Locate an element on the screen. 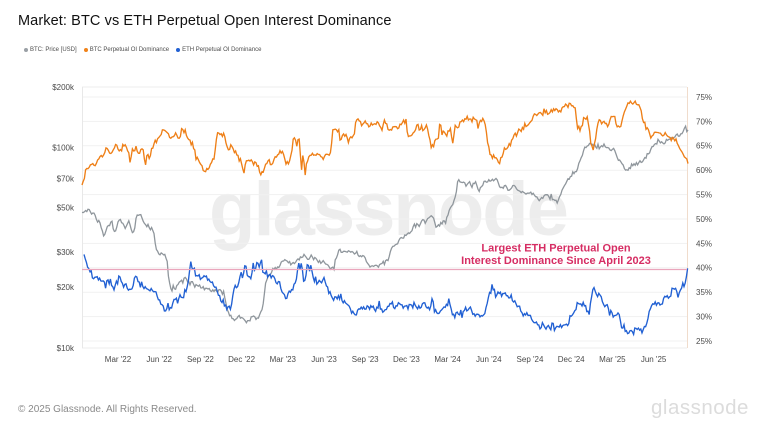 The width and height of the screenshot is (768, 432). svg-text: Sep '23 is located at coordinates (365, 359).